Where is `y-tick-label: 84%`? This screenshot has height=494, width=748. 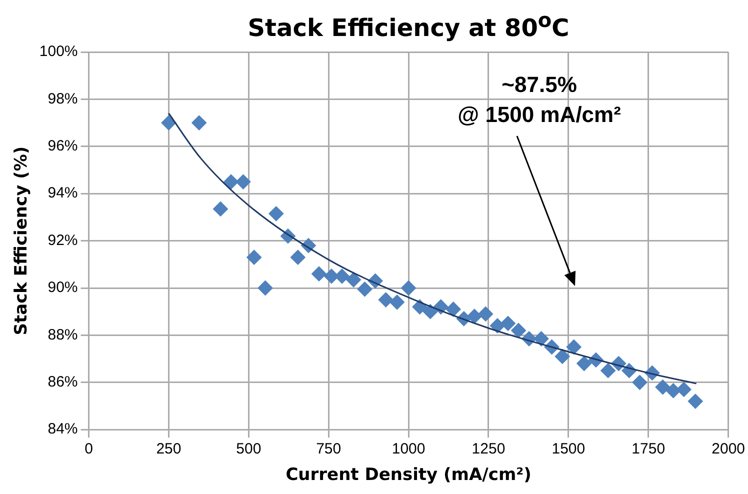
y-tick-label: 84% is located at coordinates (63, 429).